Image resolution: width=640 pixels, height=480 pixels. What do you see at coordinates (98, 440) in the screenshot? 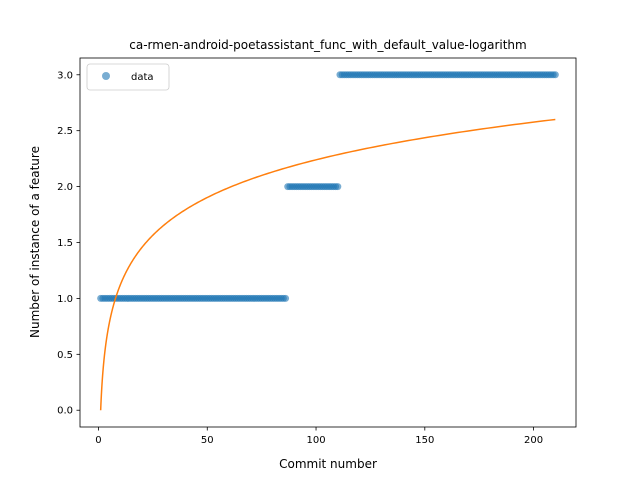
I see `x-tick-label: 0` at bounding box center [98, 440].